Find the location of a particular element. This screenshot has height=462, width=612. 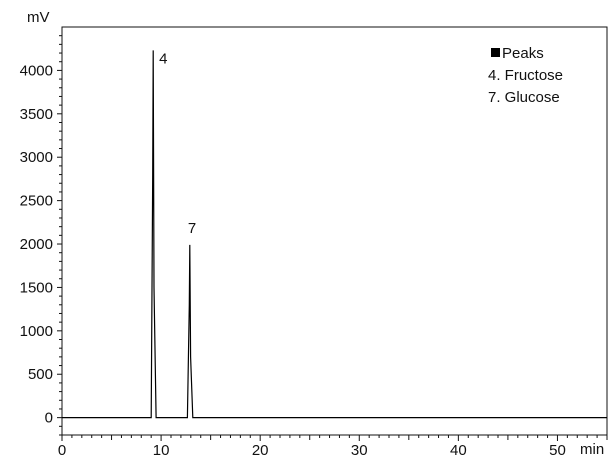

y-tick-label: 3000 is located at coordinates (36, 157).